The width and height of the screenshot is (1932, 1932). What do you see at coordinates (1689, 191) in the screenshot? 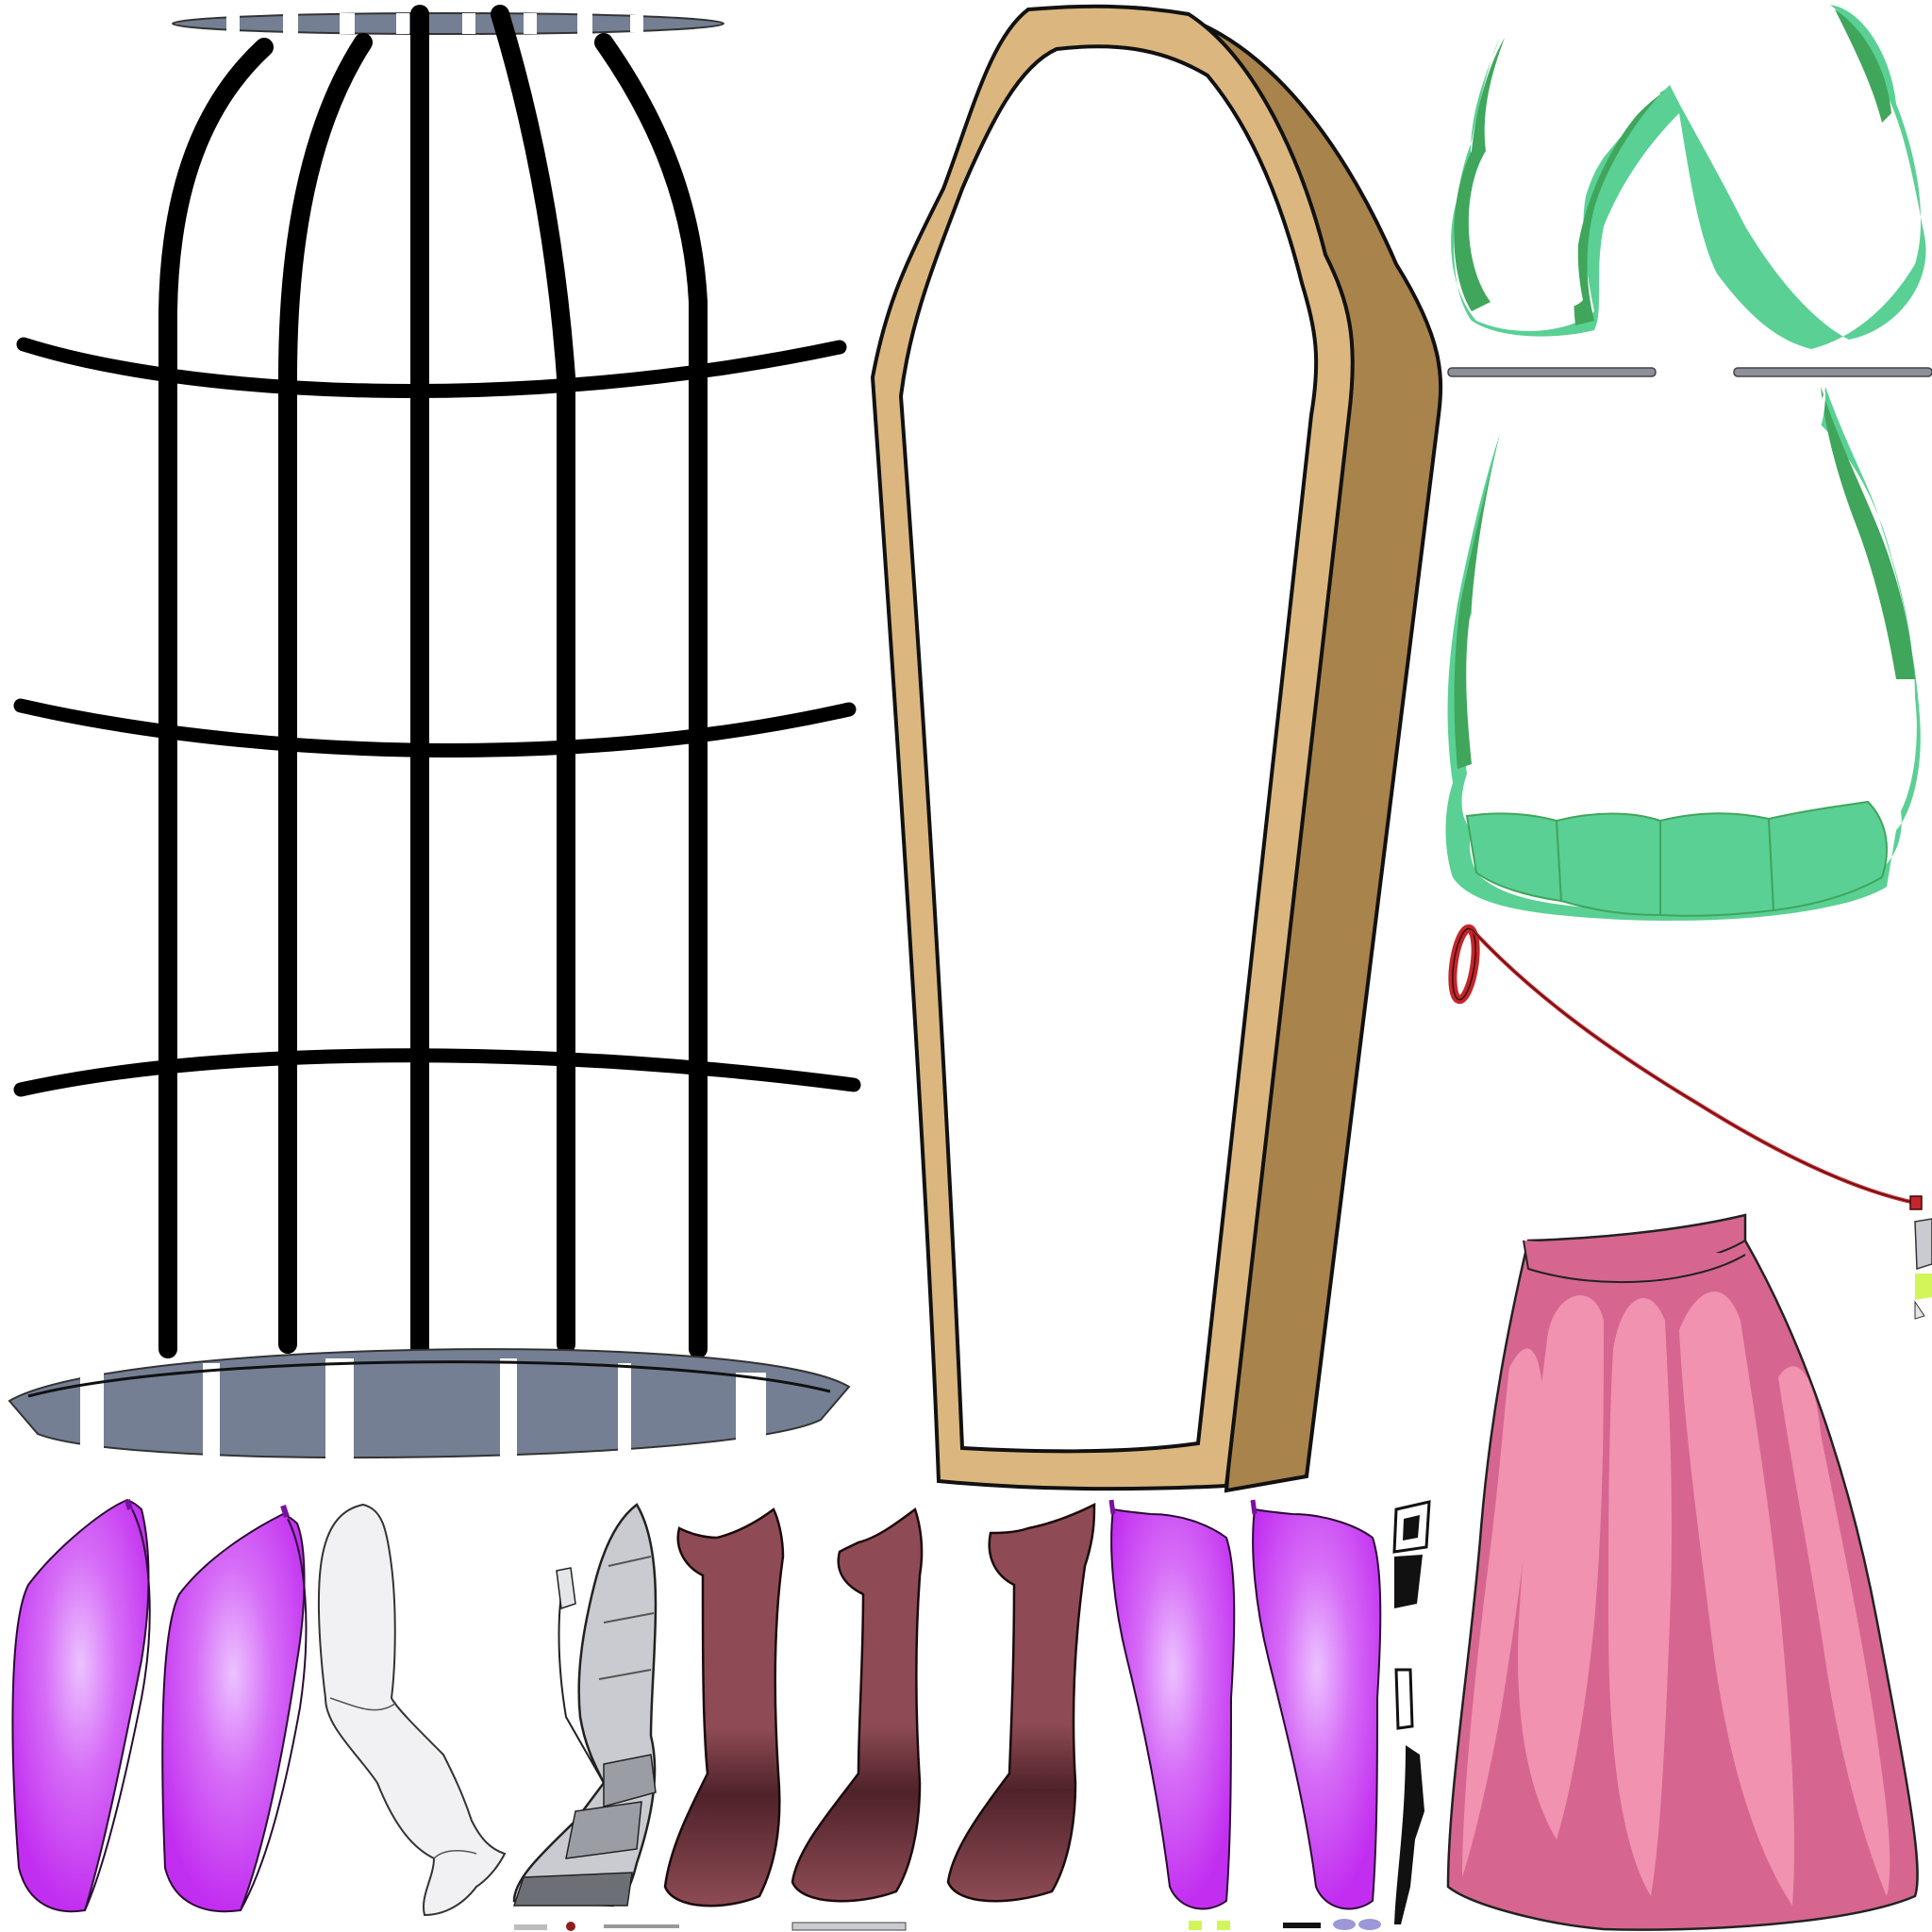
I see `apron-bib` at bounding box center [1689, 191].